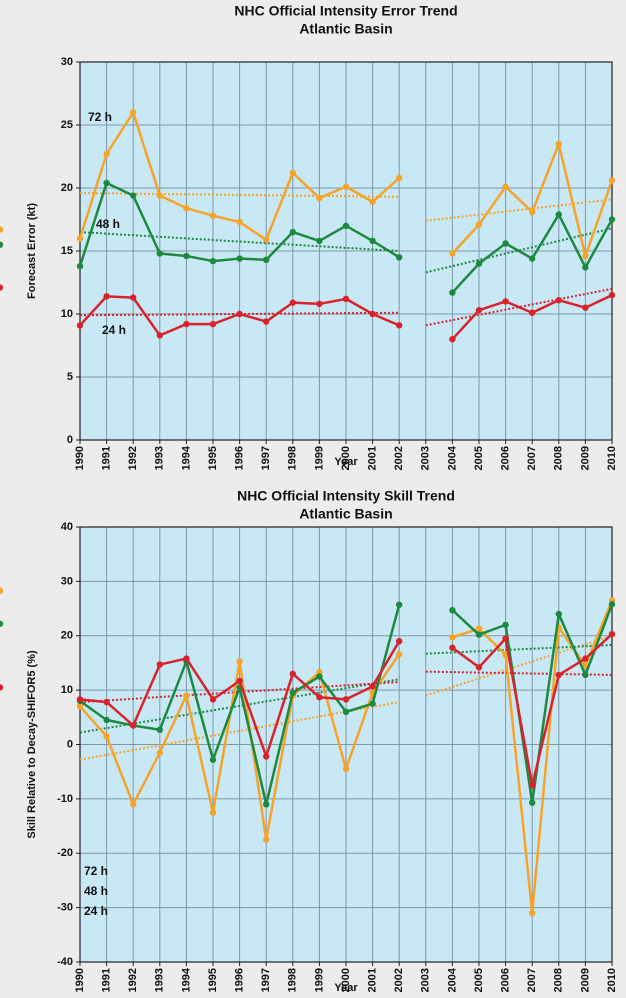  What do you see at coordinates (585, 458) in the screenshot?
I see `x-tick-label: 2009` at bounding box center [585, 458].